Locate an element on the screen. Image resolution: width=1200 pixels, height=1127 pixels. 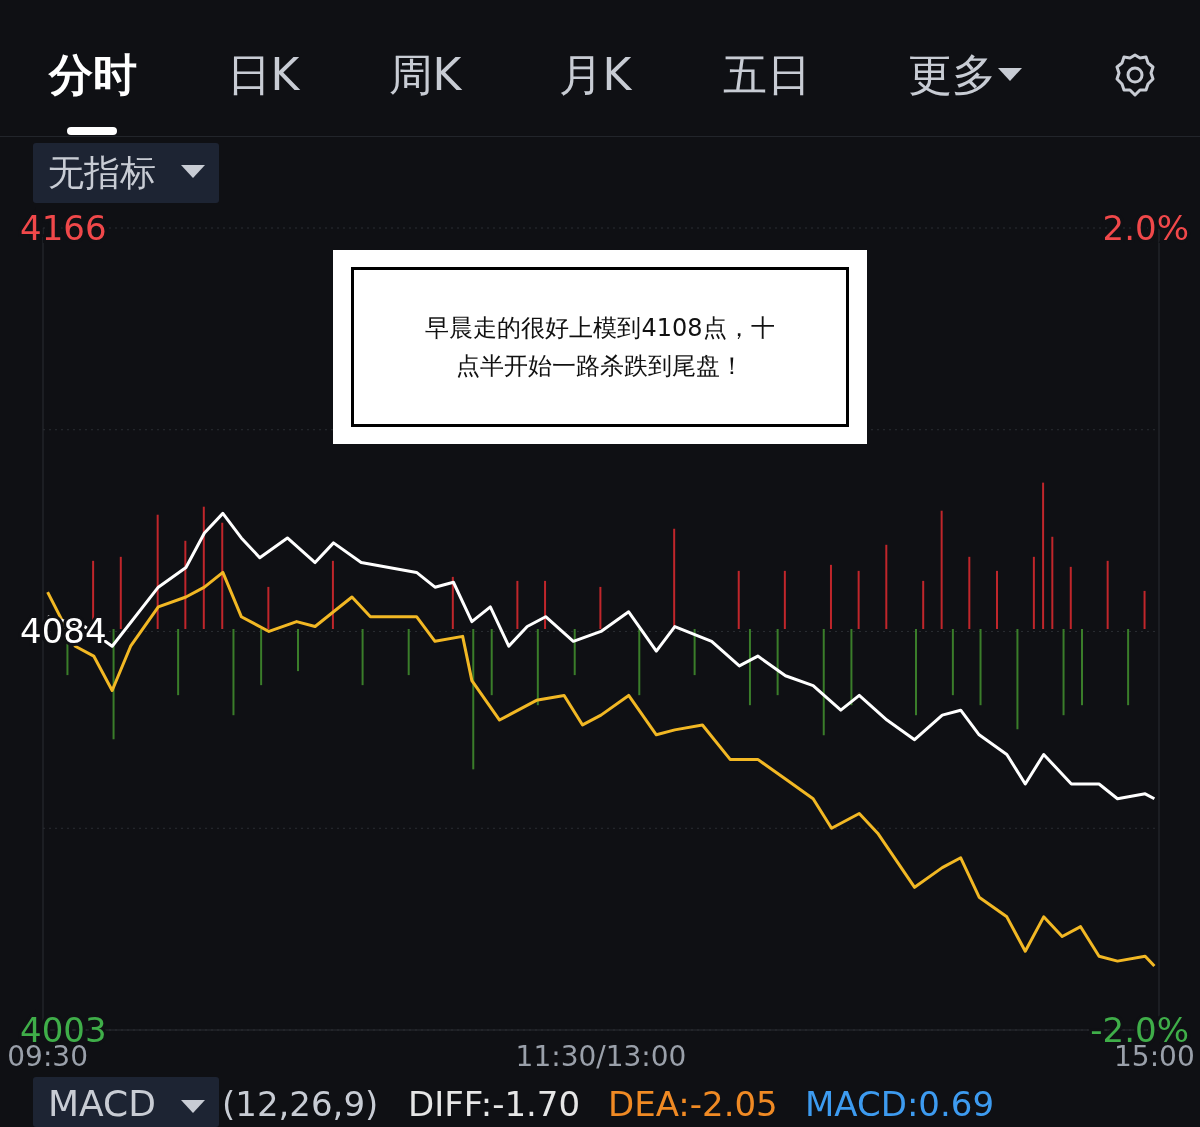
text: 周K is located at coordinates (425, 75).